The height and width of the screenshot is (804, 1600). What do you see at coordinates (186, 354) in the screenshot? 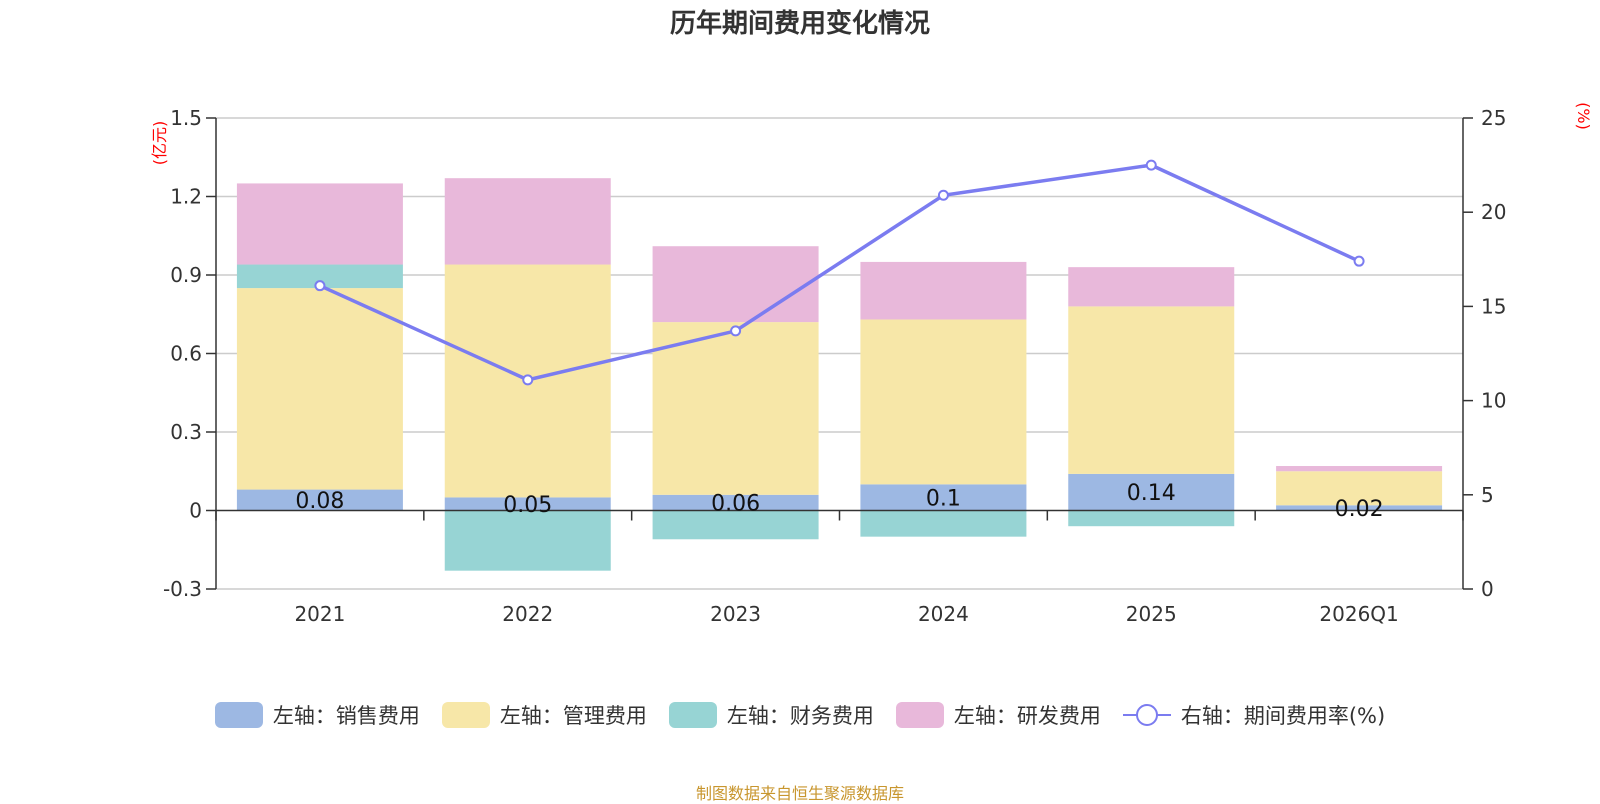
I see `left-axis-tick-label: 0.6` at bounding box center [186, 354].